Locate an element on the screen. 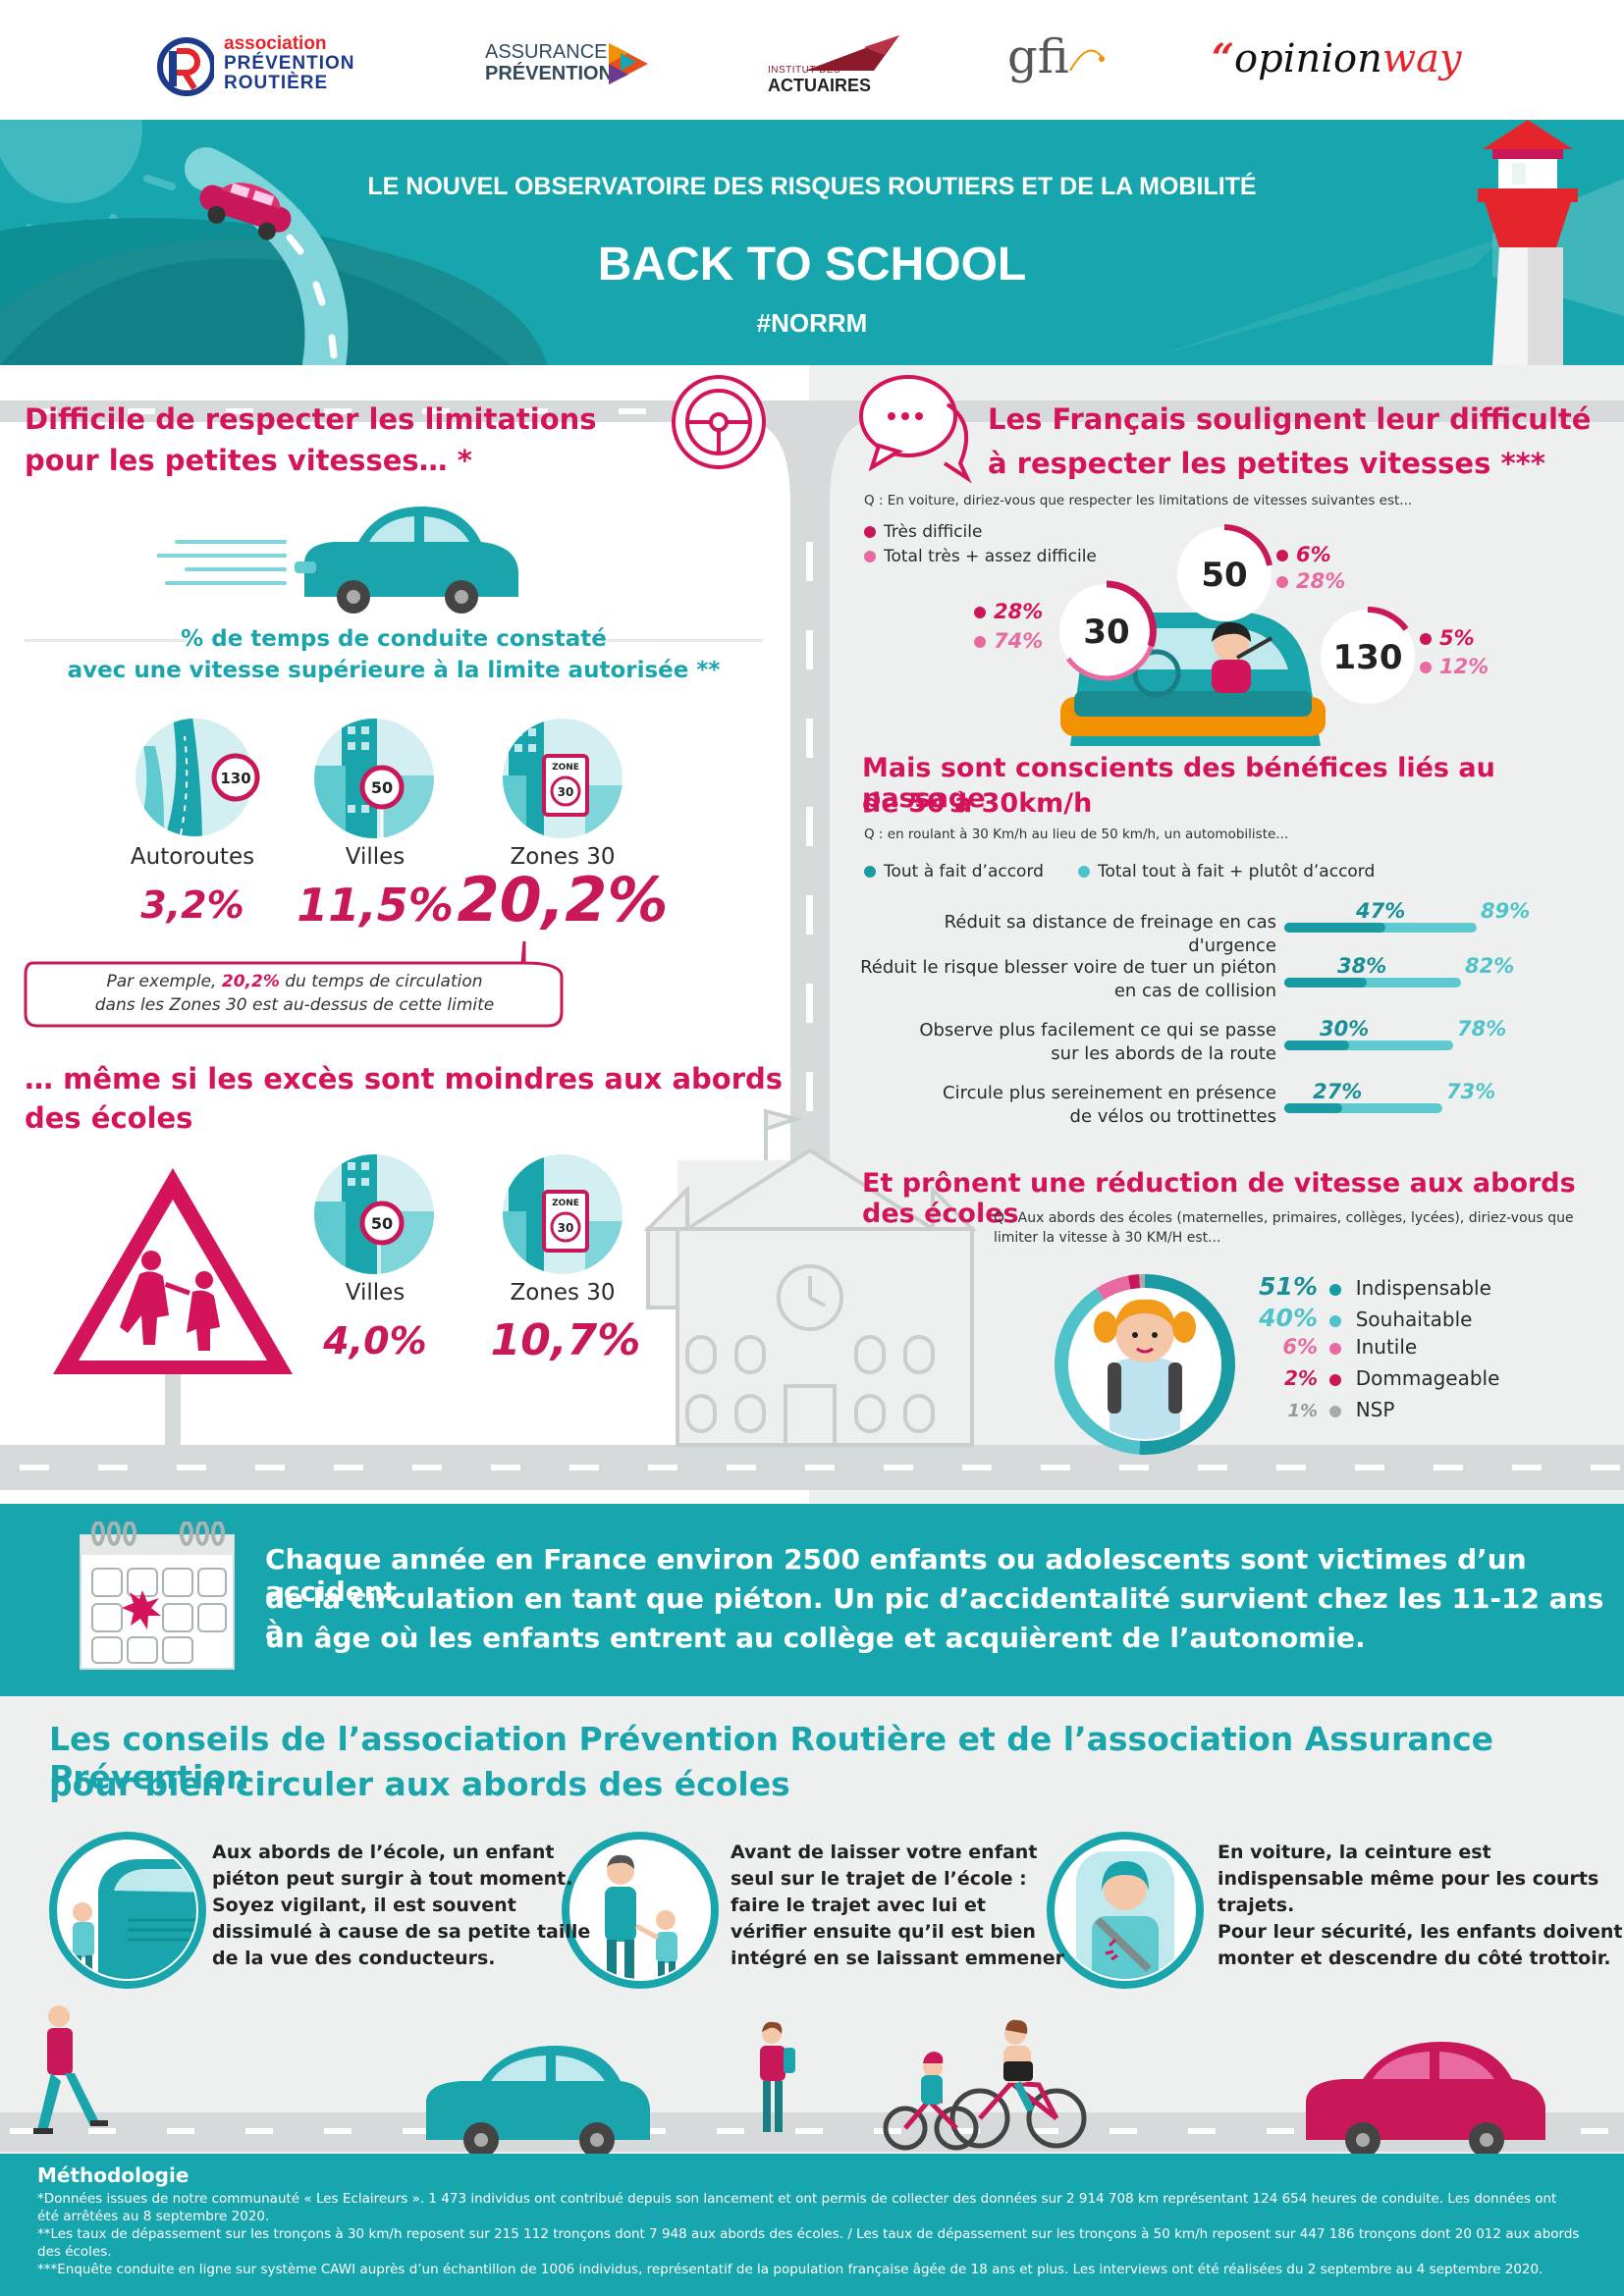  tip2-line: seul sur le trajet de l’école : is located at coordinates (879, 1879).